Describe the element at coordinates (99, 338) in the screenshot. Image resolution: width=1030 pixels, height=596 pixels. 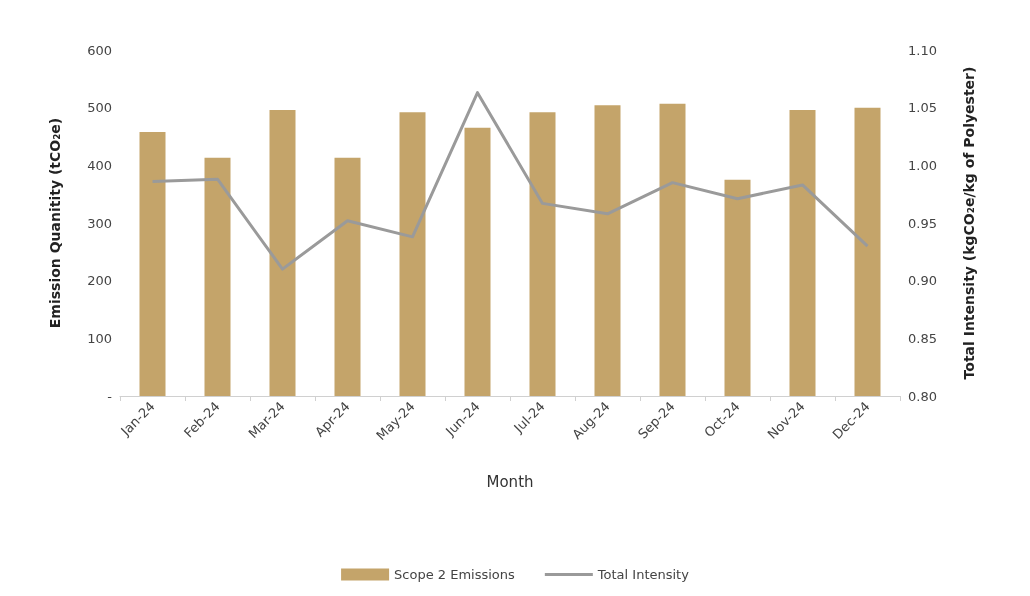
I see `y-tick-label: 100` at that location.